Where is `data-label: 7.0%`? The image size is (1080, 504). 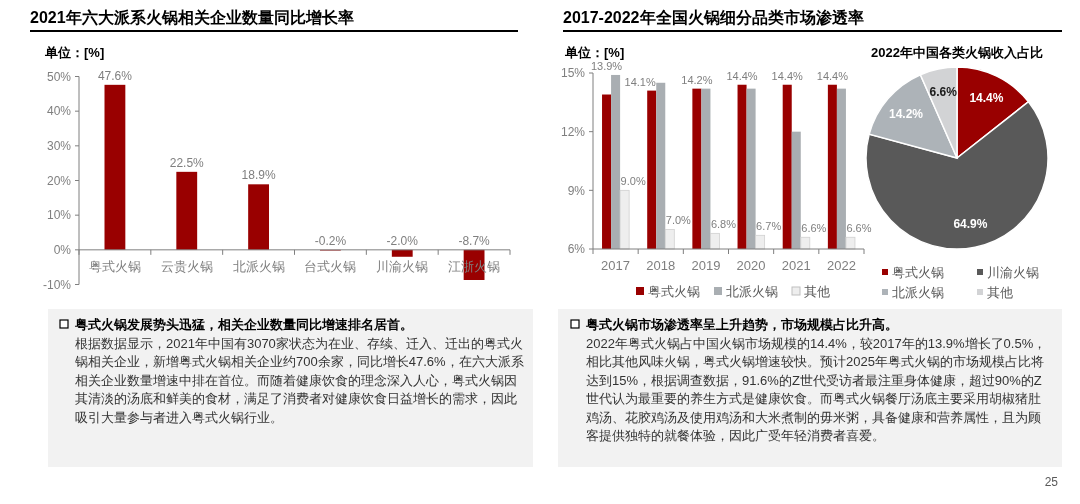
data-label: 7.0% is located at coordinates (678, 220).